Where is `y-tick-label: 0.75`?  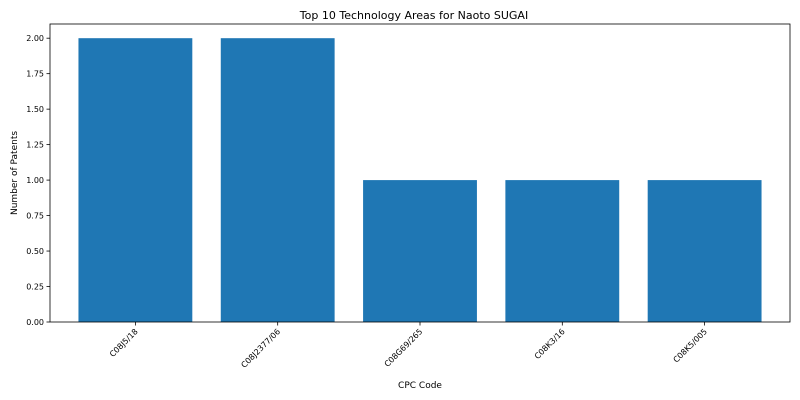 y-tick-label: 0.75 is located at coordinates (35, 216).